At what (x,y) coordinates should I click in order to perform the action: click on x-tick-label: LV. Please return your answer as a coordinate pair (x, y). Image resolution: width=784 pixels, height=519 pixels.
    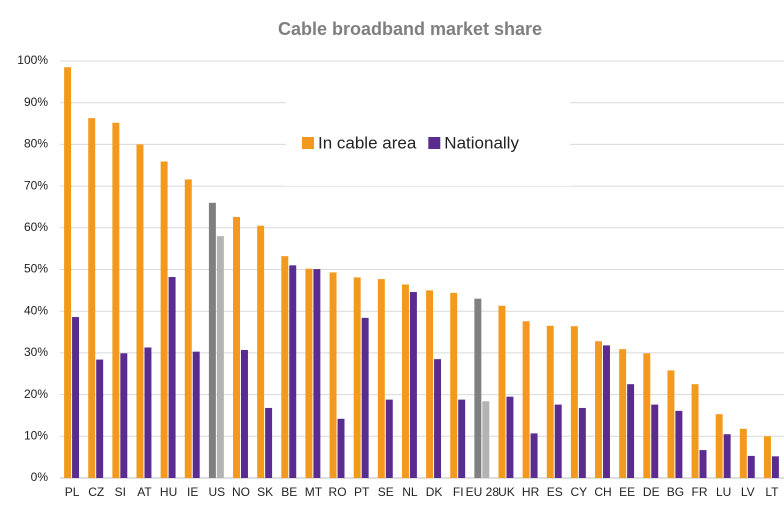
    Looking at the image, I should click on (748, 492).